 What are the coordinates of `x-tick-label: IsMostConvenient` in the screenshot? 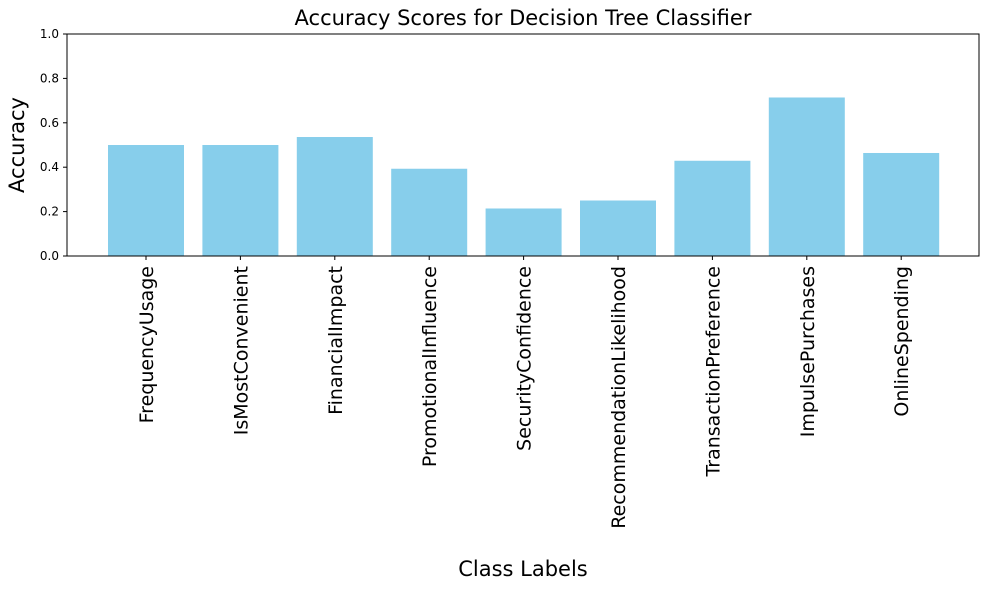 It's located at (241, 350).